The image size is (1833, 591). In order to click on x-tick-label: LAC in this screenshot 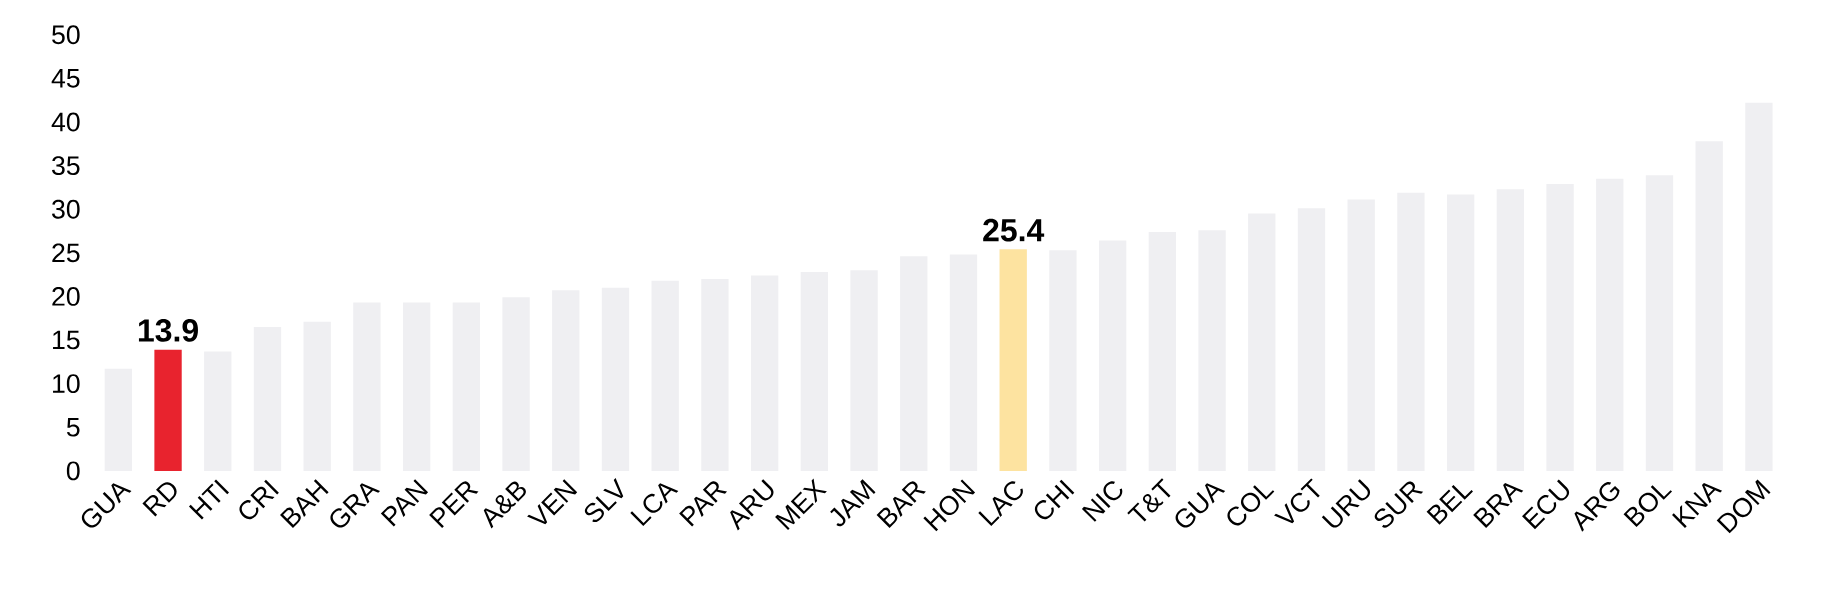, I will do `click(1000, 504)`.